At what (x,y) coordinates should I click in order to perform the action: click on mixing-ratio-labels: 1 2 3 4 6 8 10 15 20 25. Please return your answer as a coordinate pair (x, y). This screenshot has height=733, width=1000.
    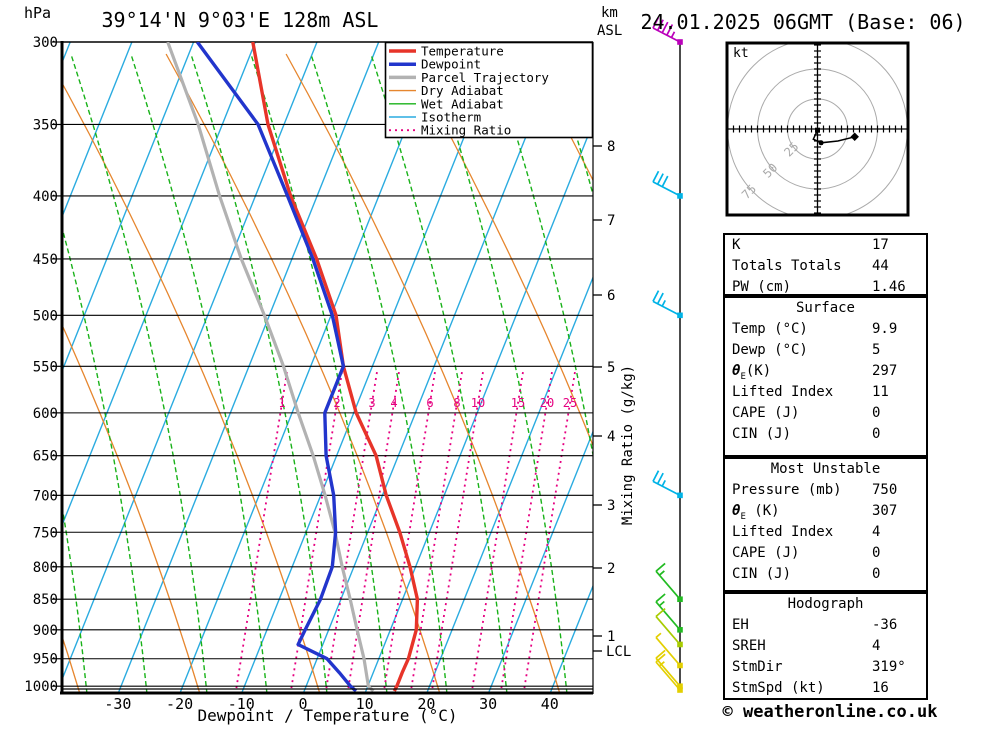
    Looking at the image, I should click on (427, 403).